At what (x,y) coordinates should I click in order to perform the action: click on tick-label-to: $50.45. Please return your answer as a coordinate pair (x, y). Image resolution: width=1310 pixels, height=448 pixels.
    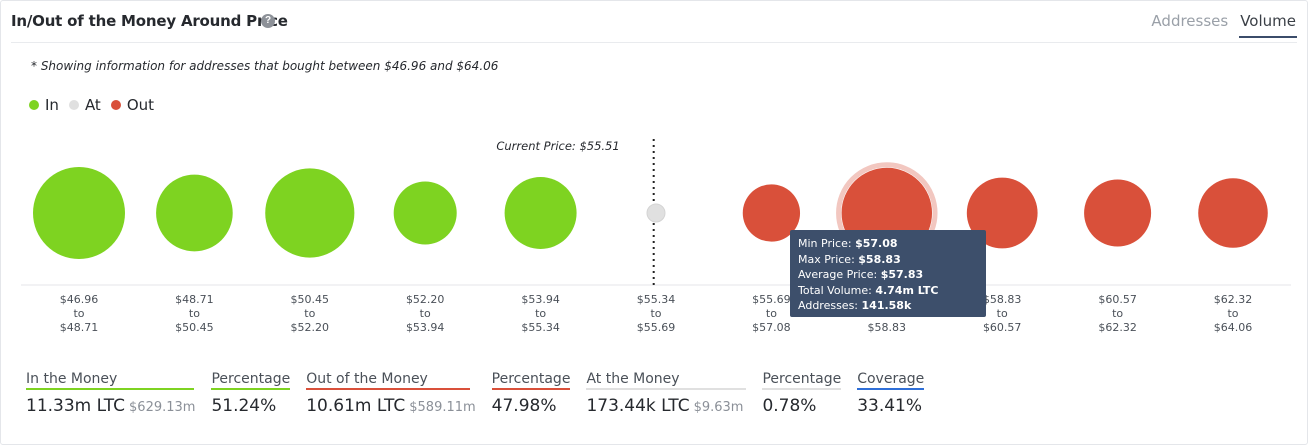
    Looking at the image, I should click on (194, 327).